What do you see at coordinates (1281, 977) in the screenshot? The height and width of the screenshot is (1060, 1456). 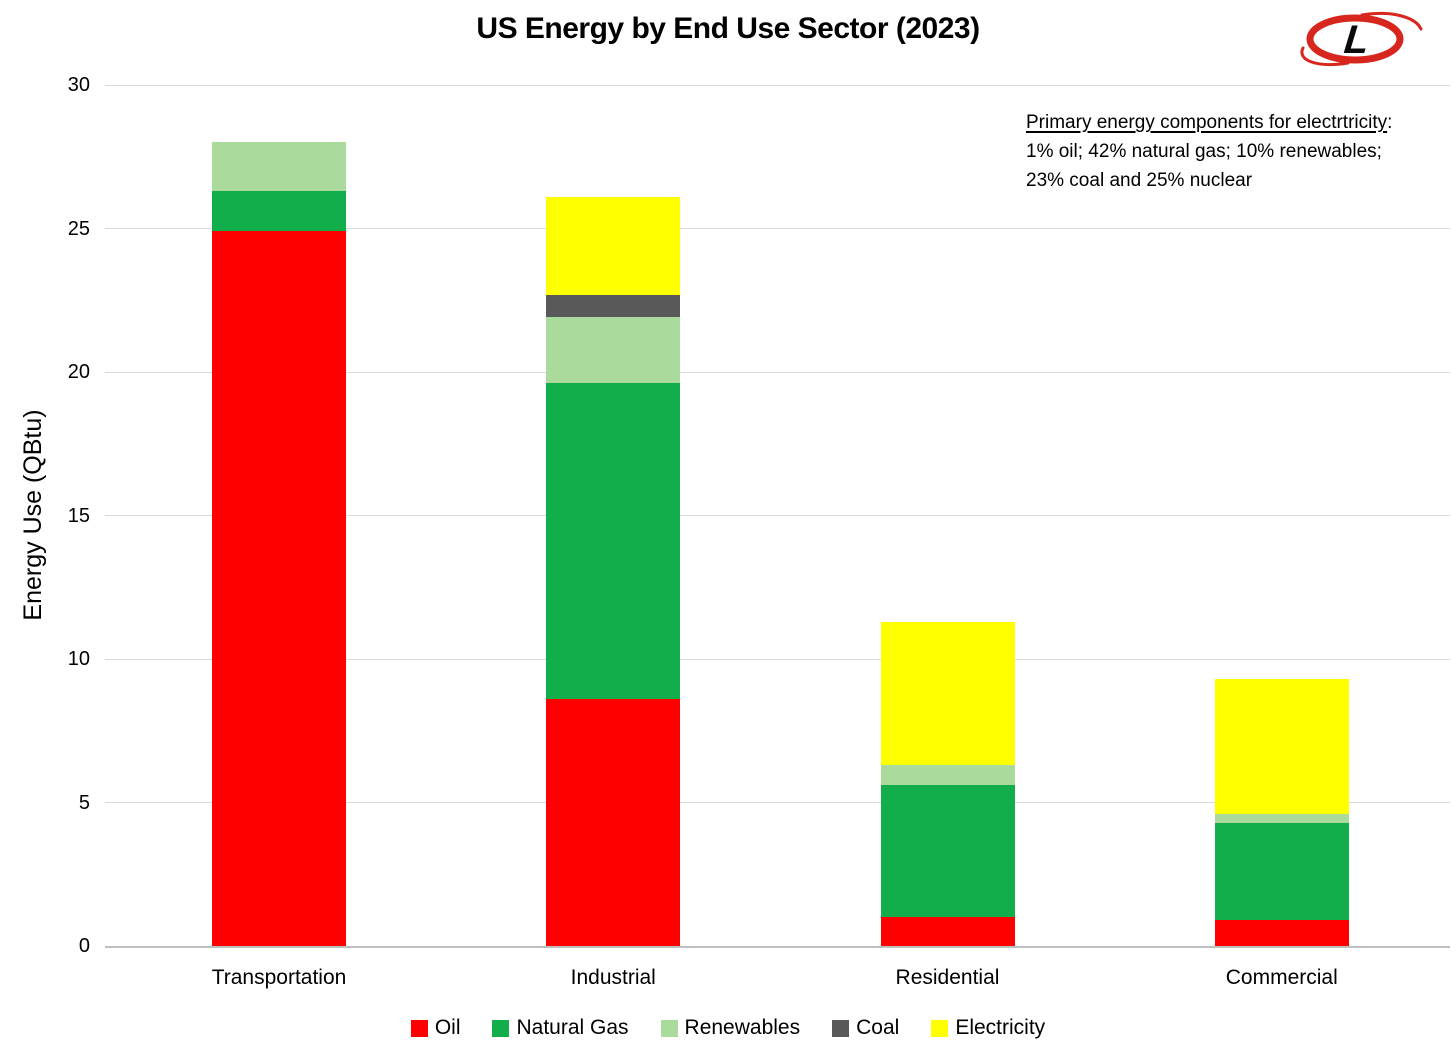 I see `x-category-label-commercial: Commercial` at bounding box center [1281, 977].